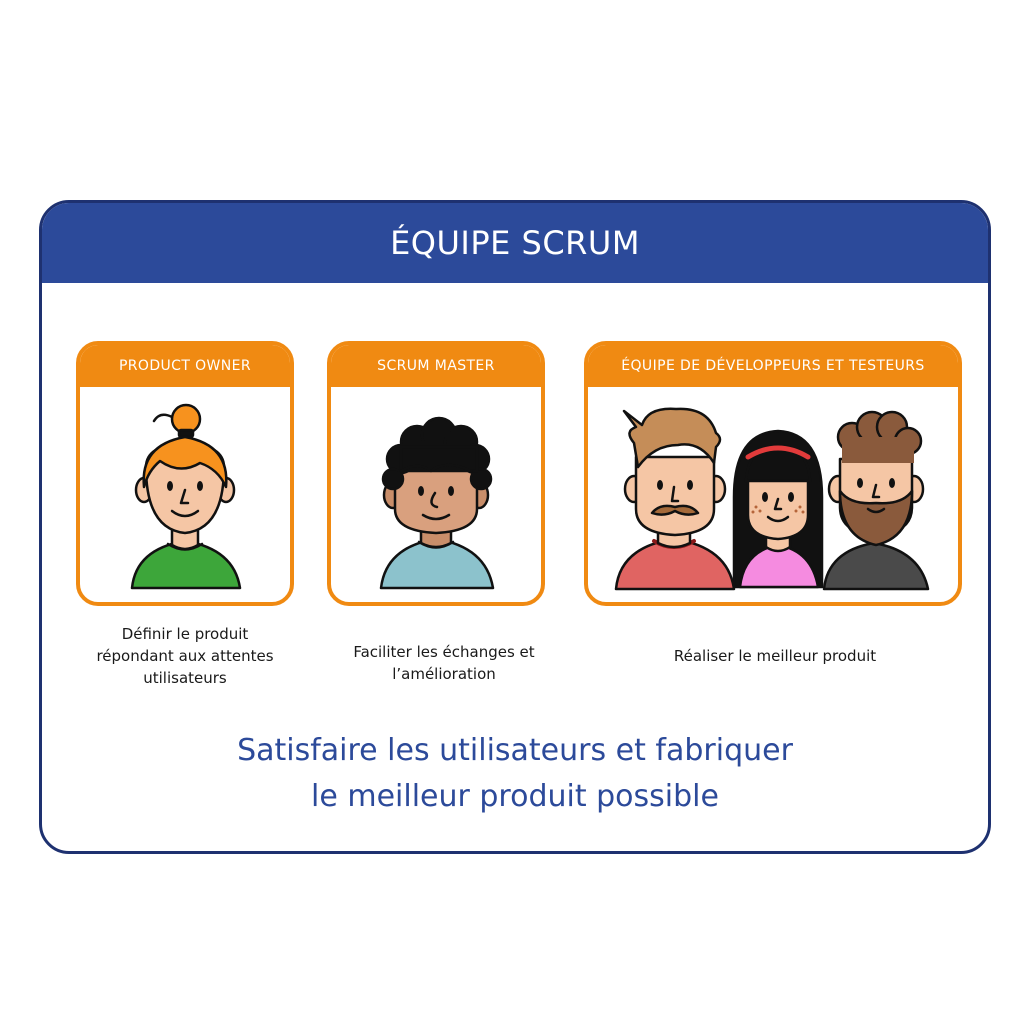  I want to click on scrum-master-title: SCRUM MASTER, so click(436, 366).